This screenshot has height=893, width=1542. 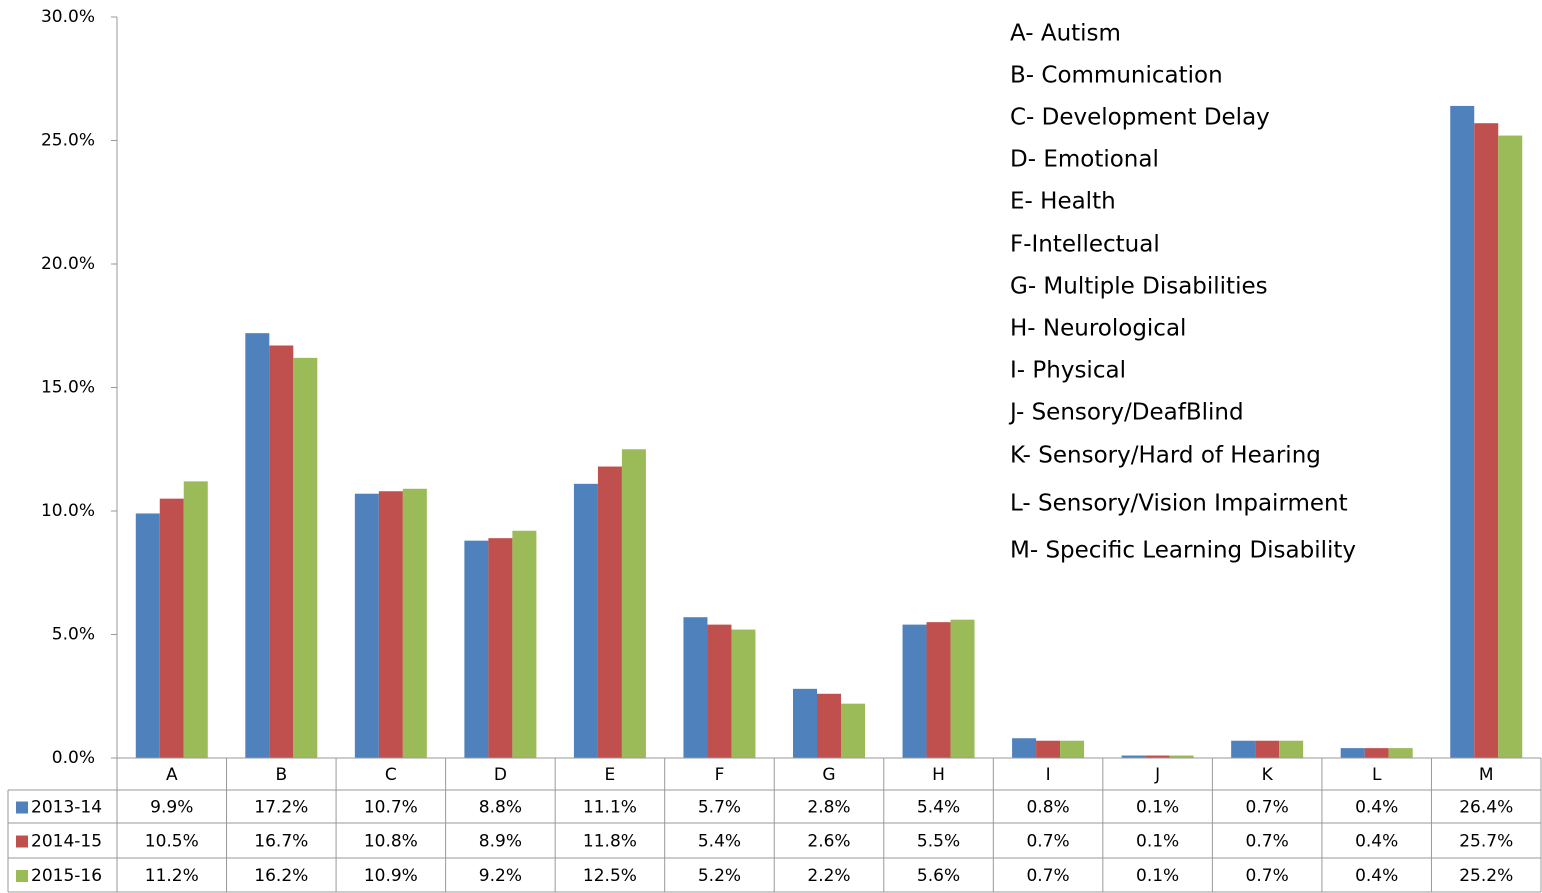 What do you see at coordinates (828, 808) in the screenshot?
I see `value-label: 2.8%` at bounding box center [828, 808].